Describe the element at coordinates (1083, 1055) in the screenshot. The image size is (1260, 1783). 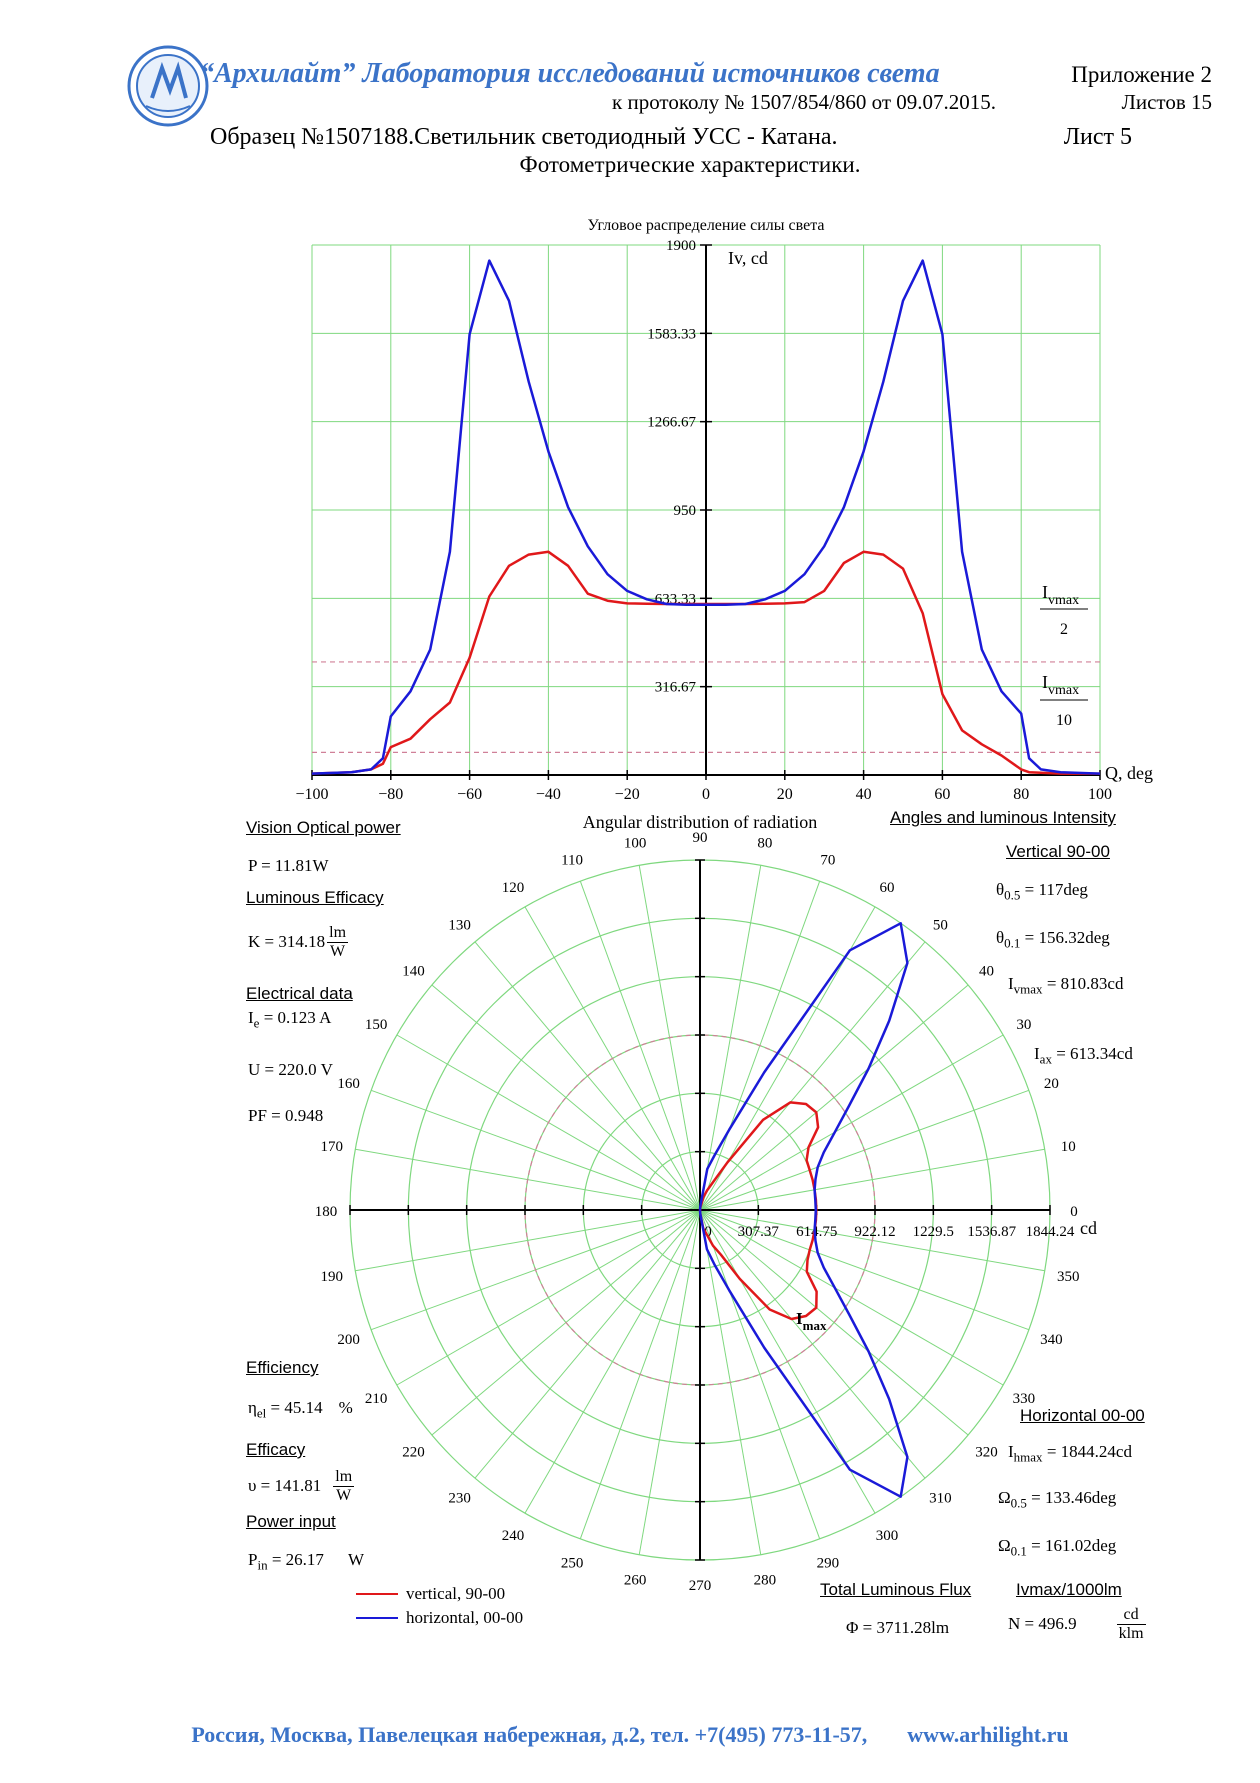
I see `iax-value: Iax = 613.34cd` at that location.